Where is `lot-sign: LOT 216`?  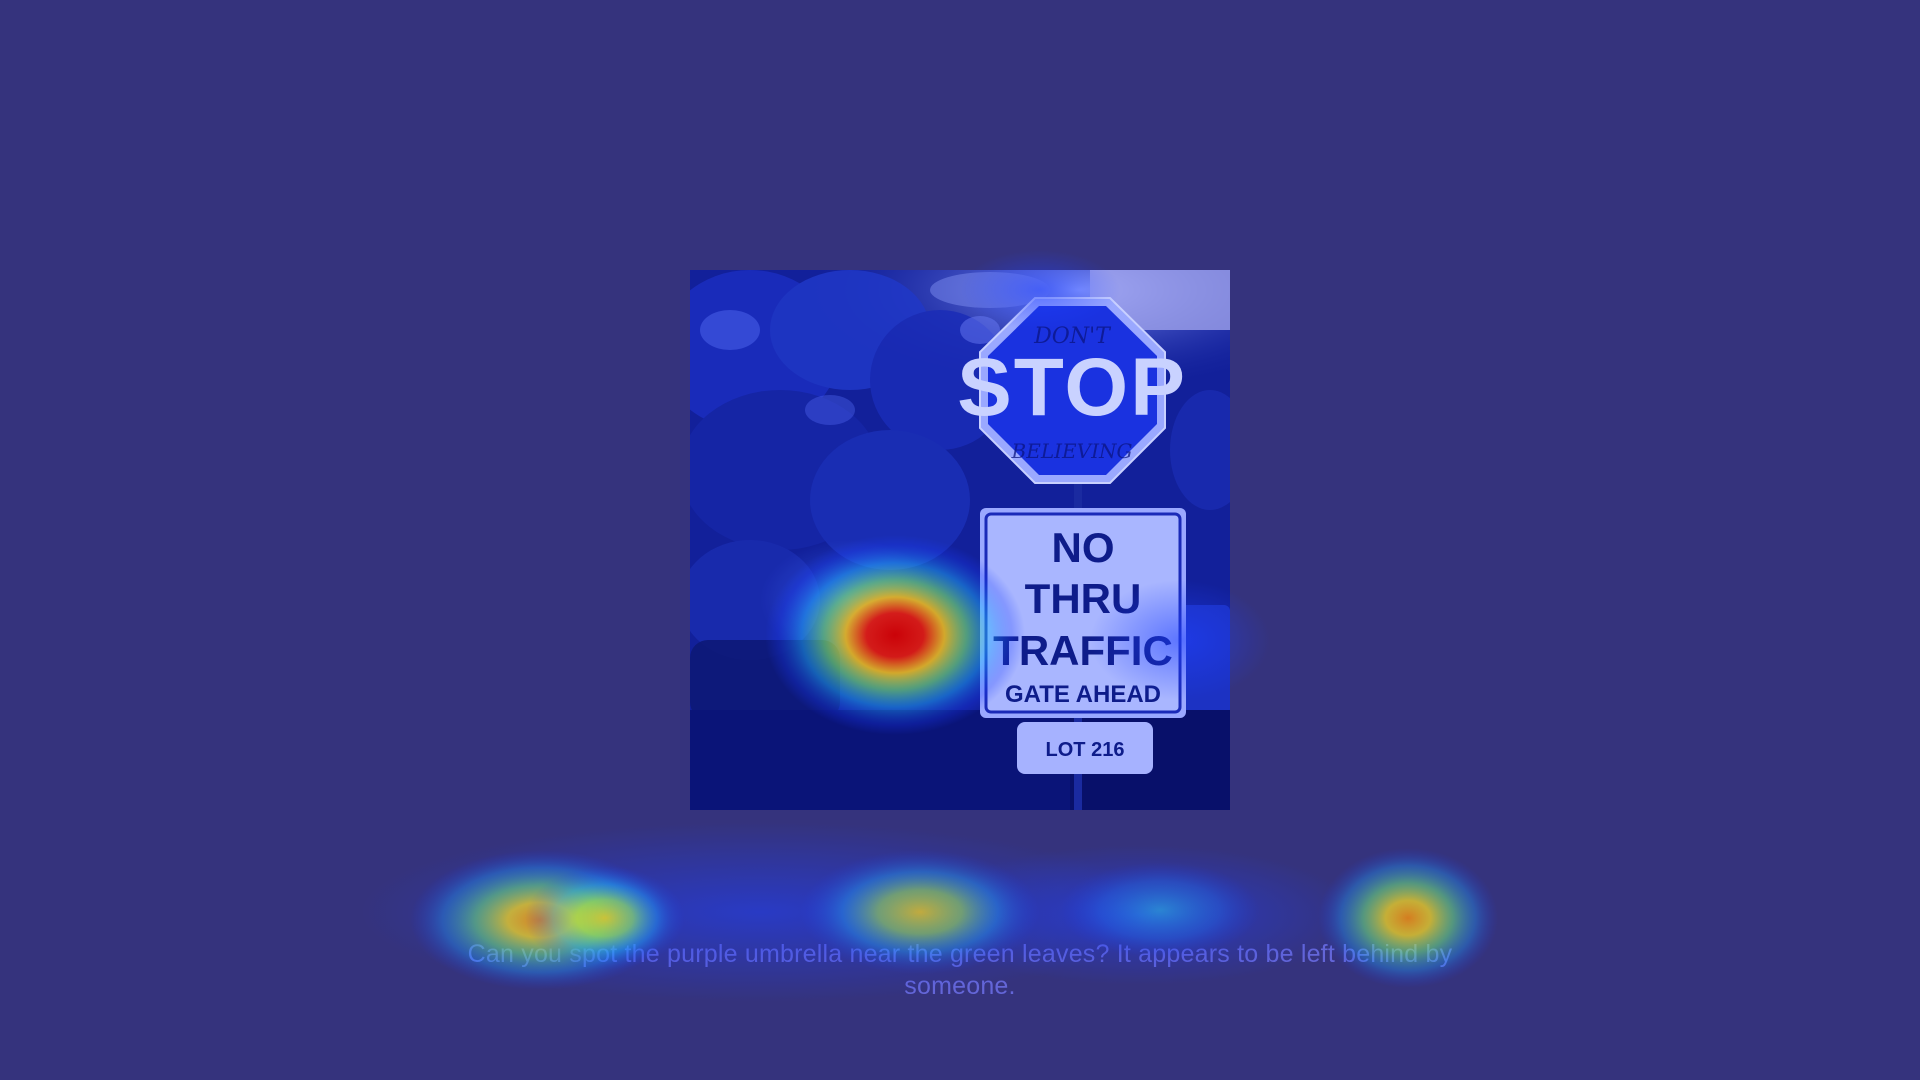 lot-sign: LOT 216 is located at coordinates (1085, 748).